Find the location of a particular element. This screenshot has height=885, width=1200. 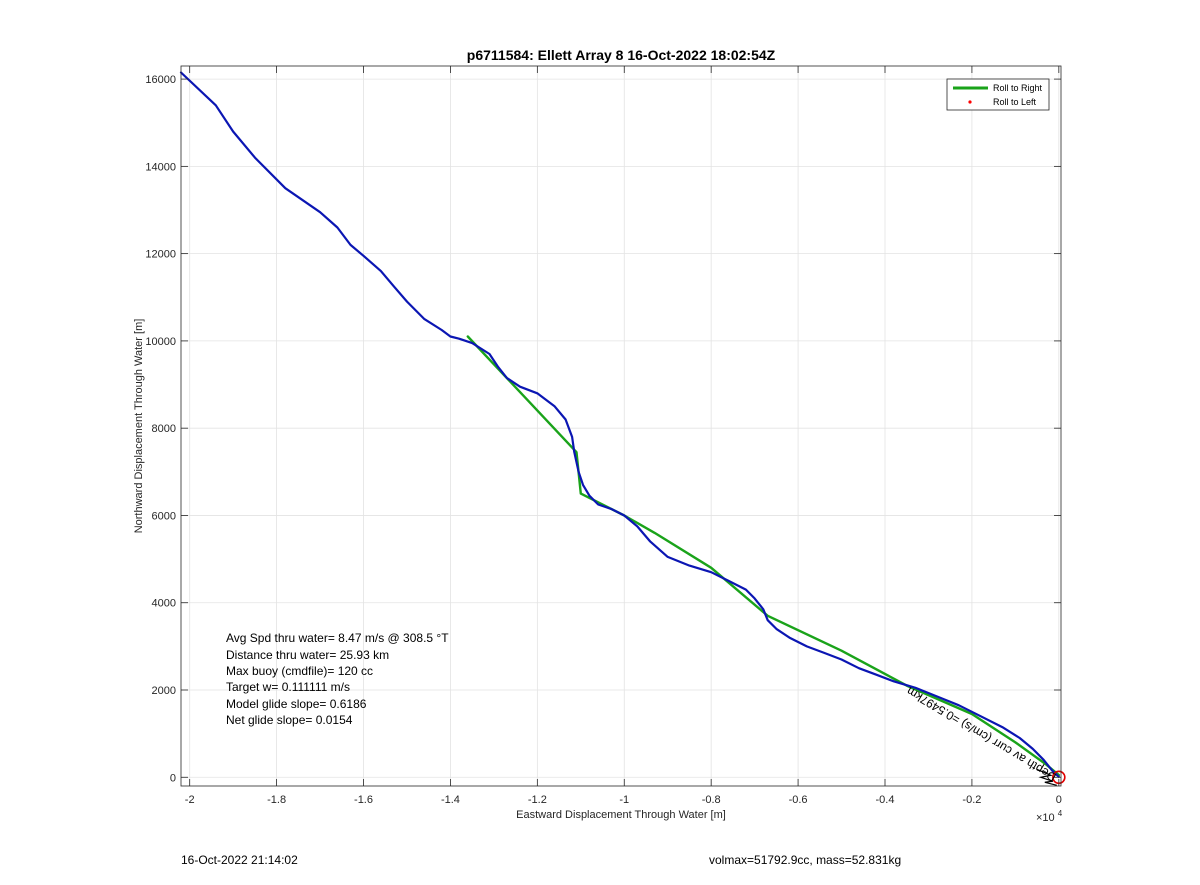

x-exponent-base: ×10 is located at coordinates (1045, 818).